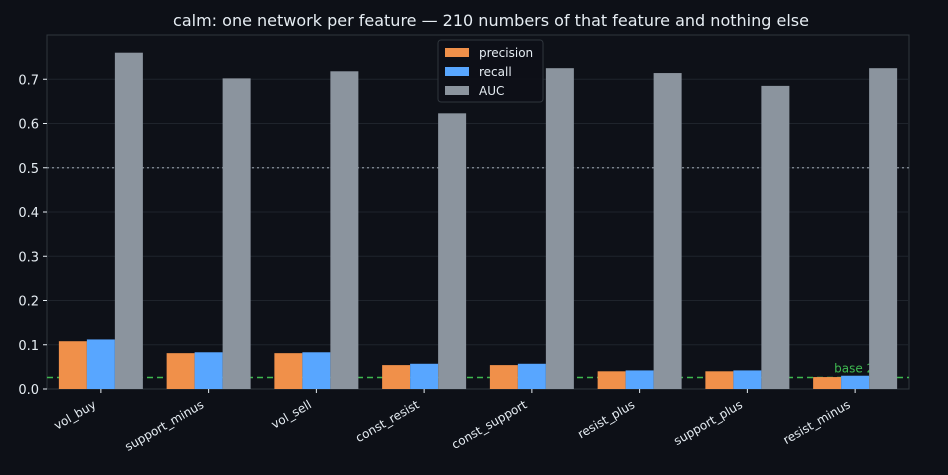 The width and height of the screenshot is (948, 475). Describe the element at coordinates (180, 371) in the screenshot. I see `bar-precision-support_minus` at that location.